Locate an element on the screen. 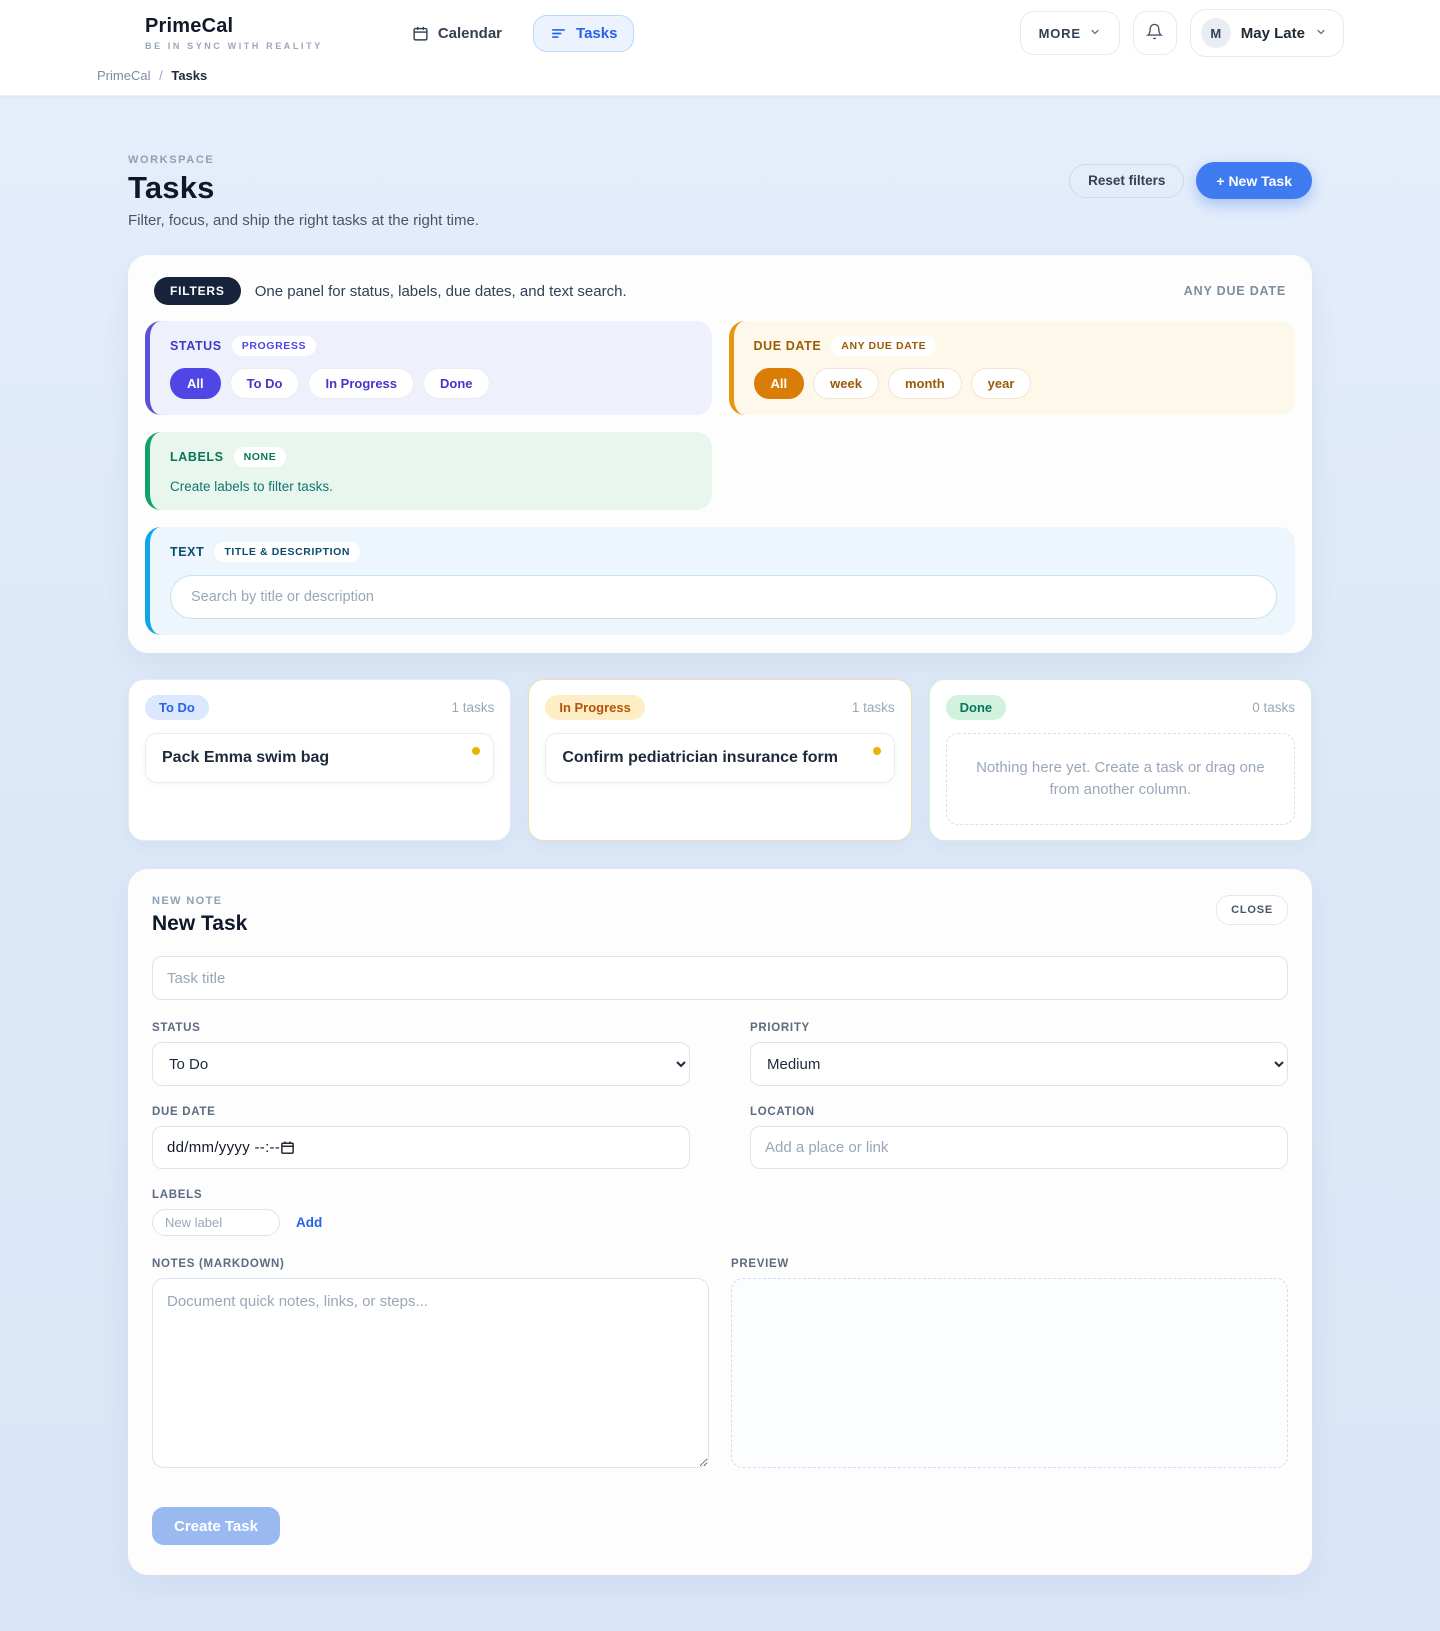  page-title: Tasks is located at coordinates (171, 187).